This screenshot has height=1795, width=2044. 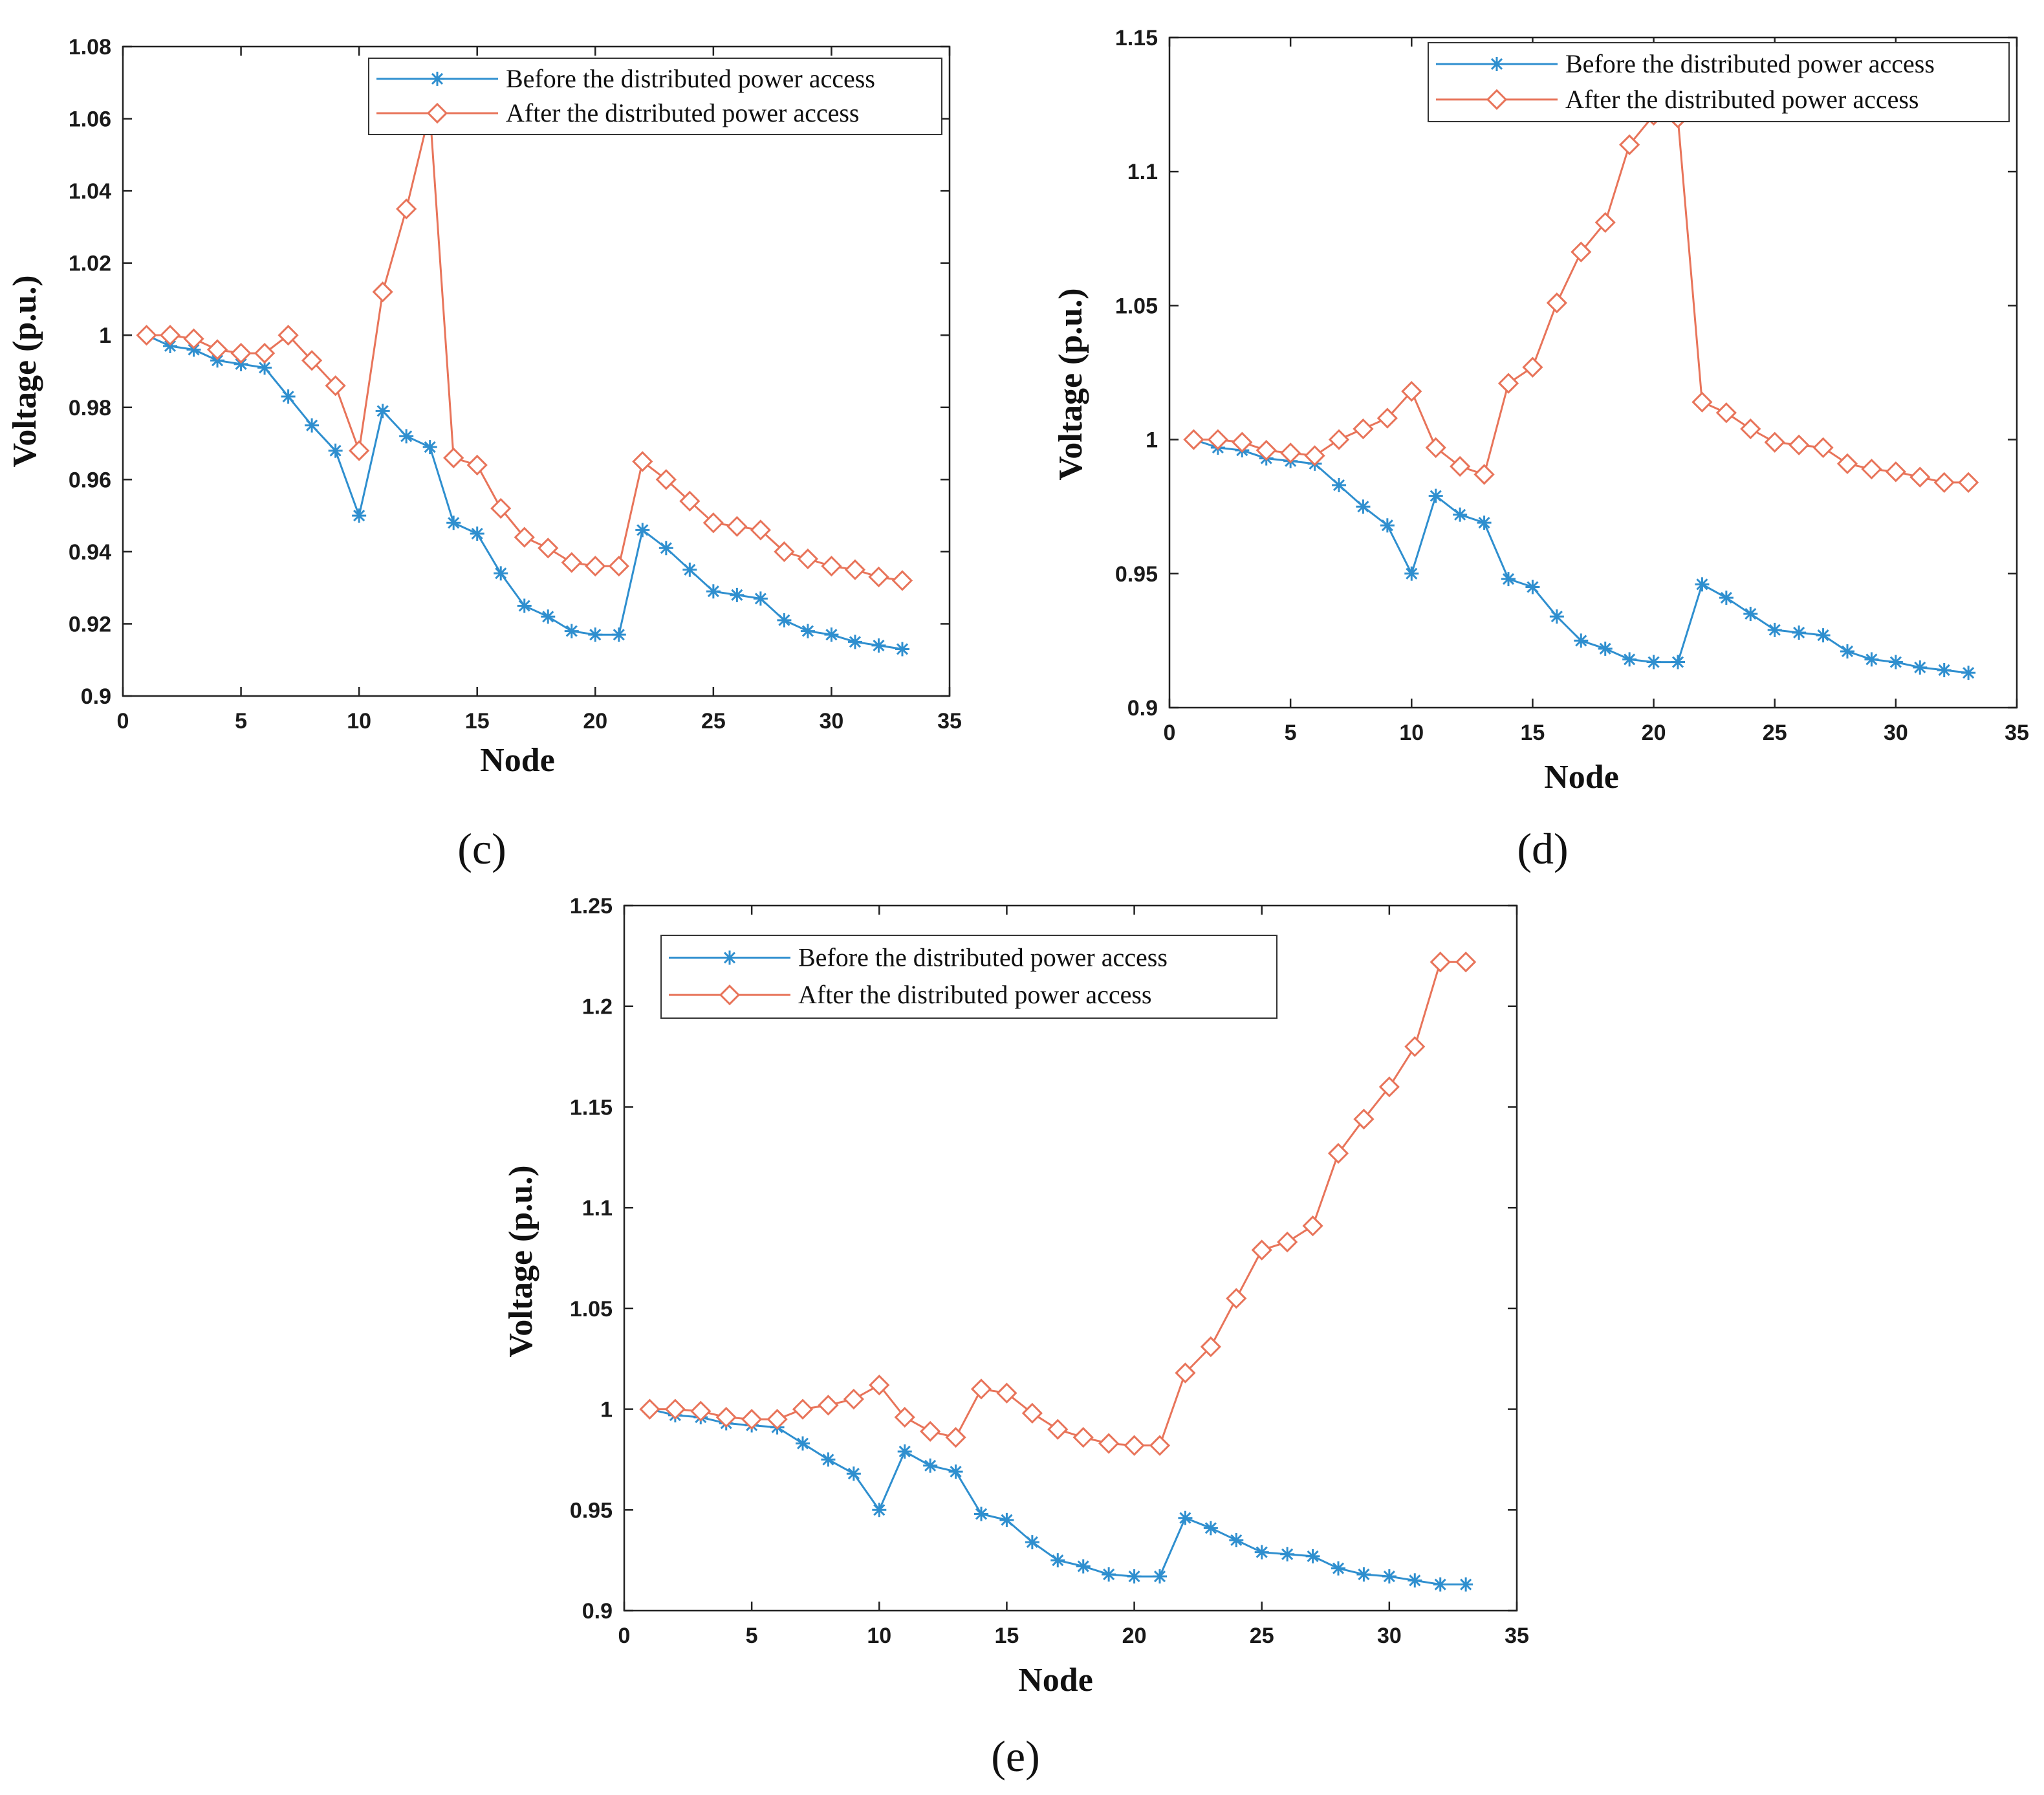 What do you see at coordinates (1142, 172) in the screenshot?
I see `y-tick-label: 1.1` at bounding box center [1142, 172].